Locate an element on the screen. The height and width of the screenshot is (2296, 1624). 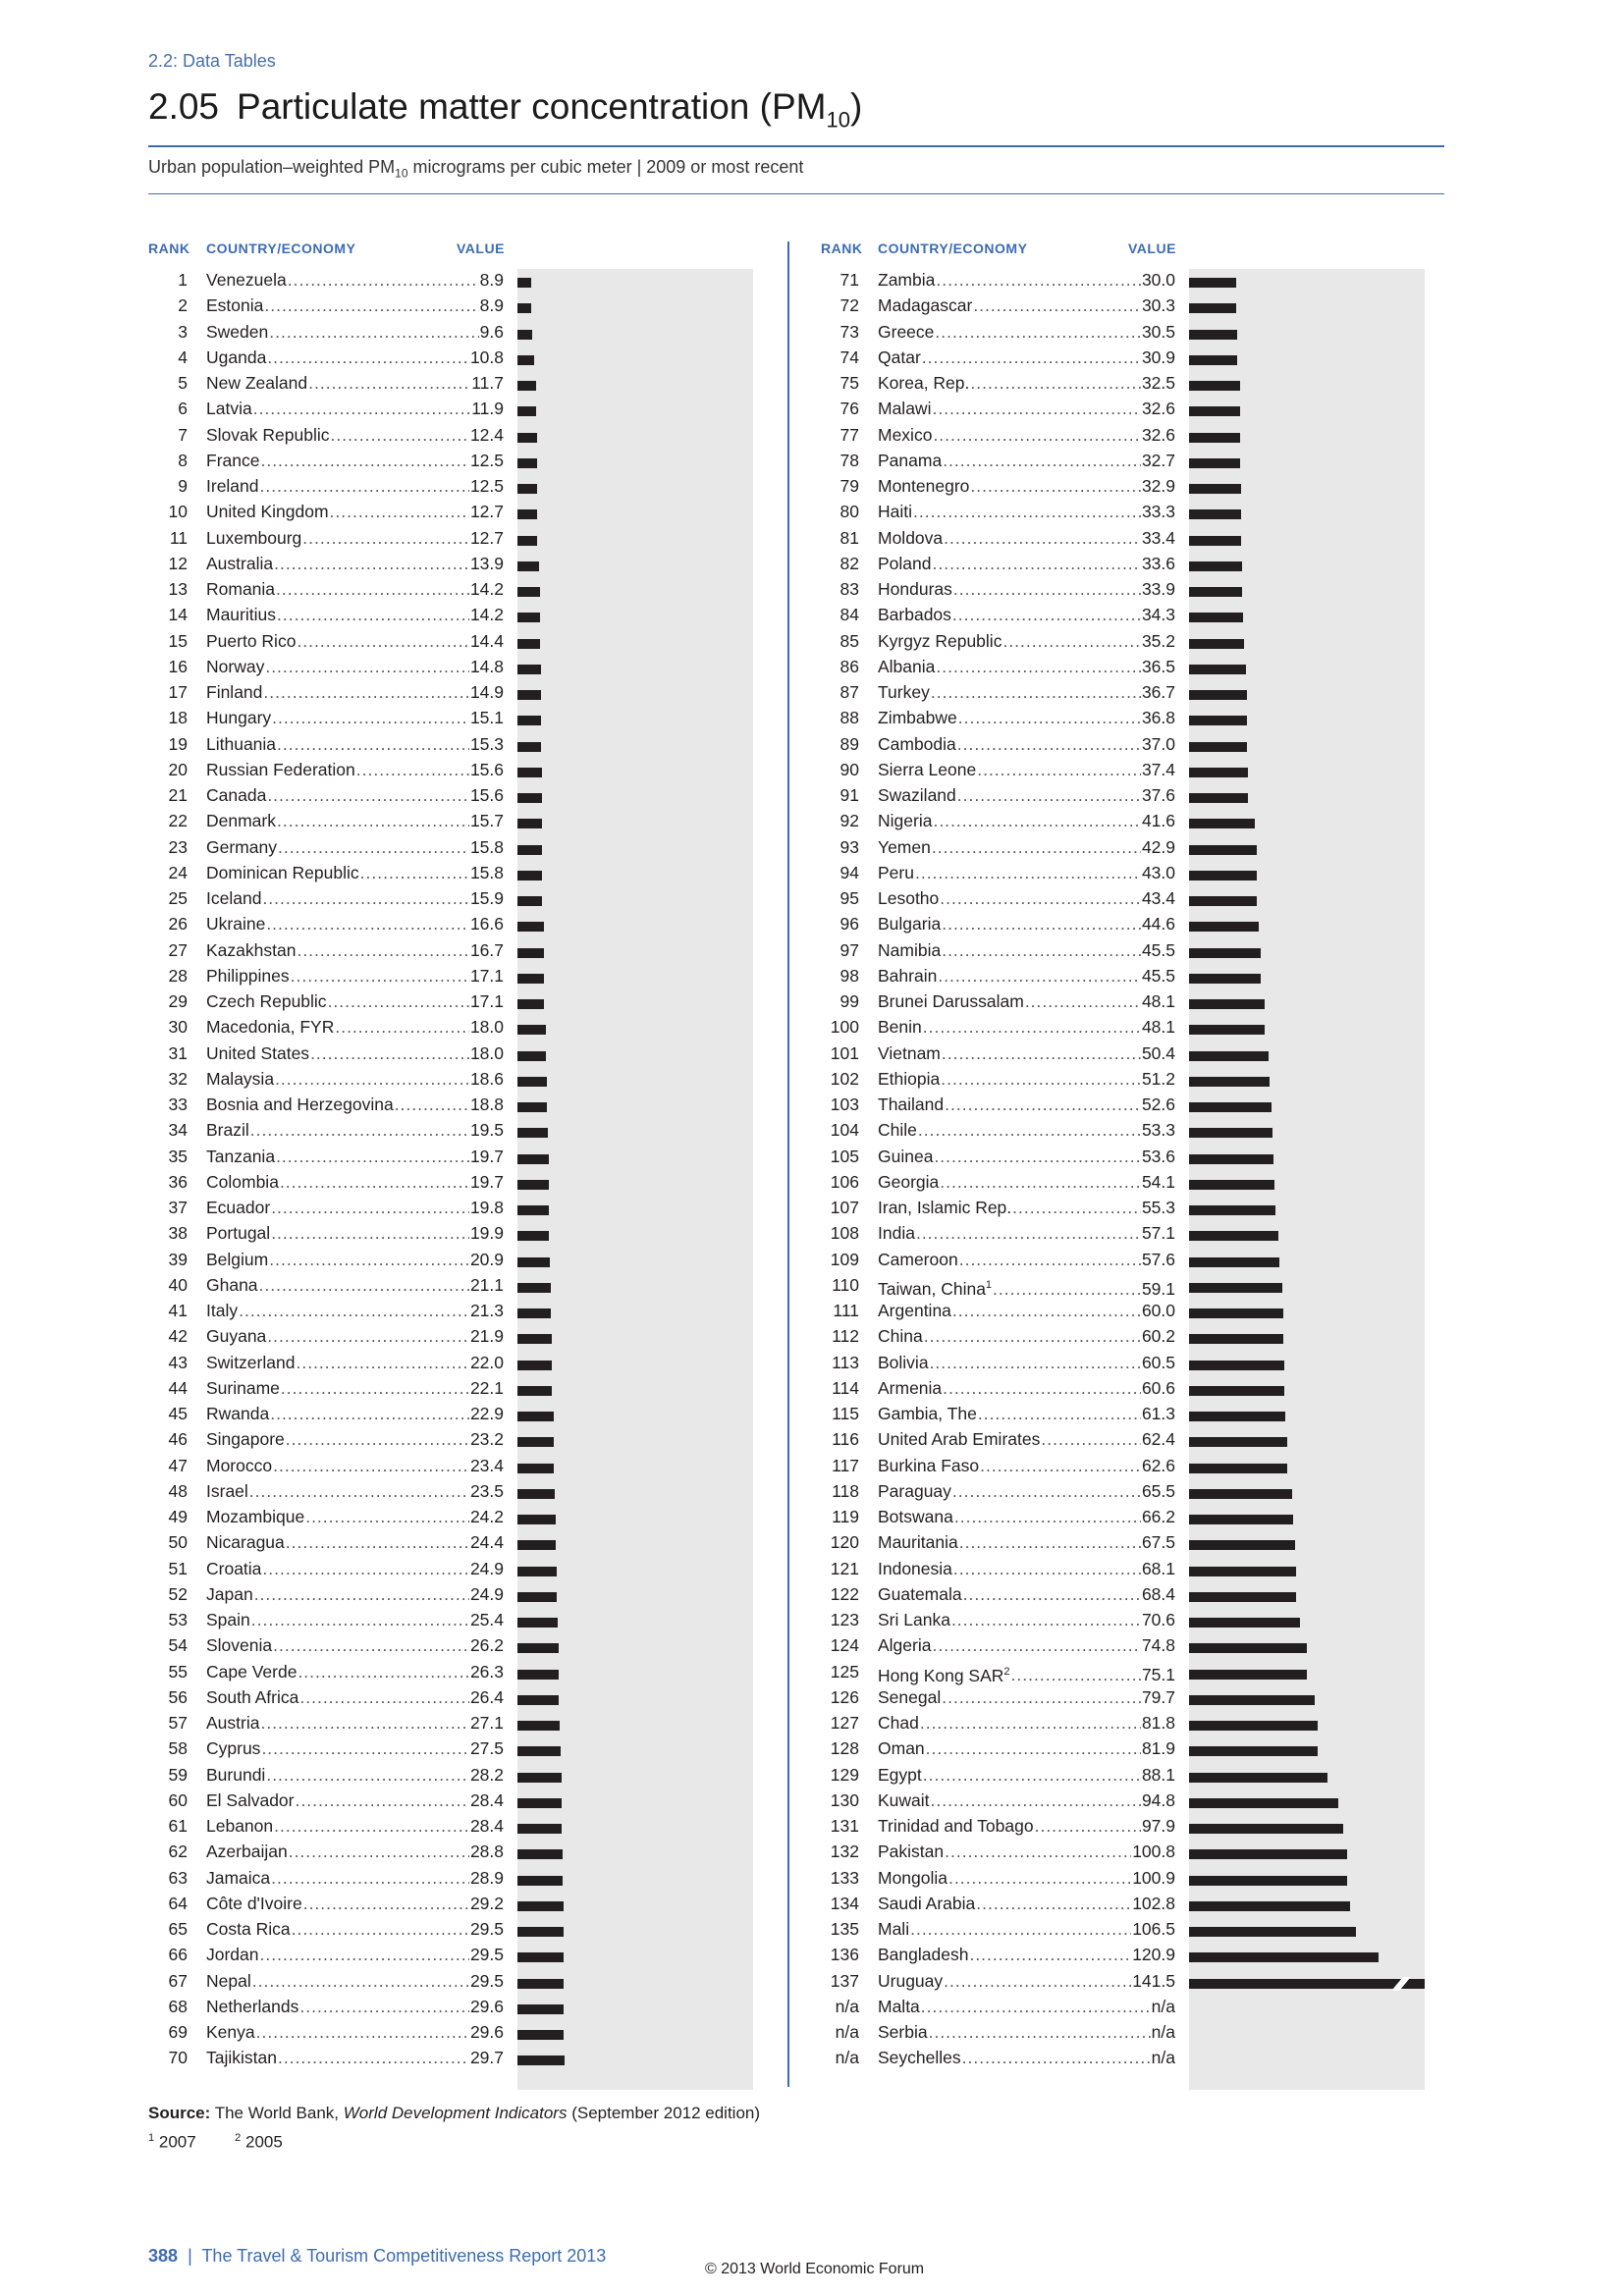
country-name: Brazil is located at coordinates (227, 1130).